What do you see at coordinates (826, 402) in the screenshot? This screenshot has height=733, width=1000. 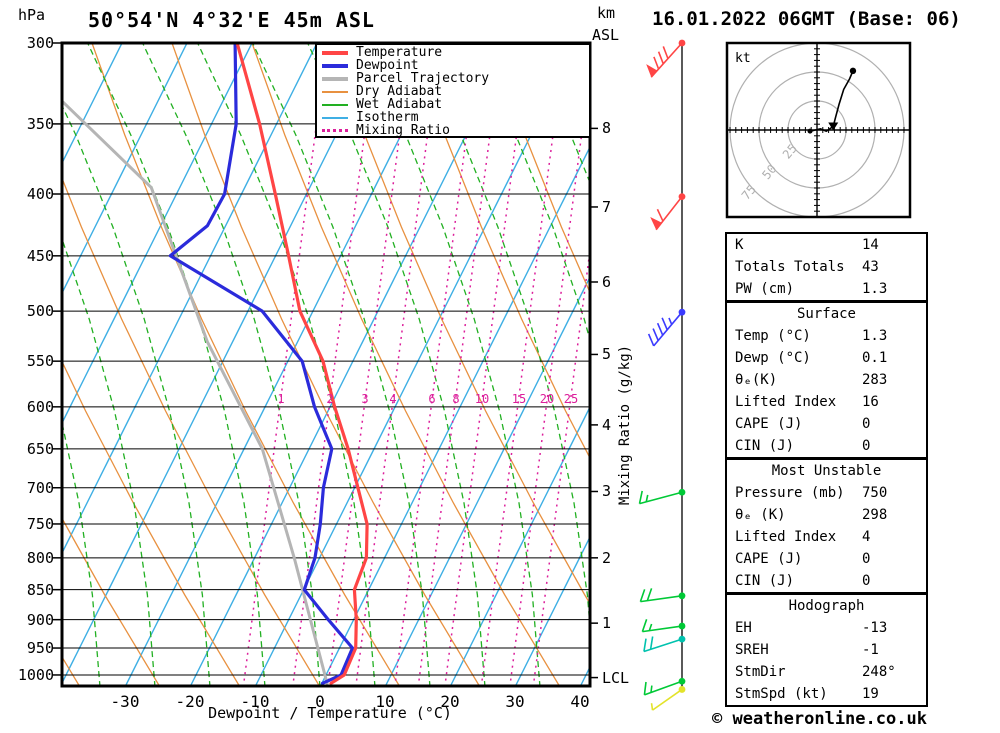 I see `table-row-lifted-index: Lifted Index 16` at bounding box center [826, 402].